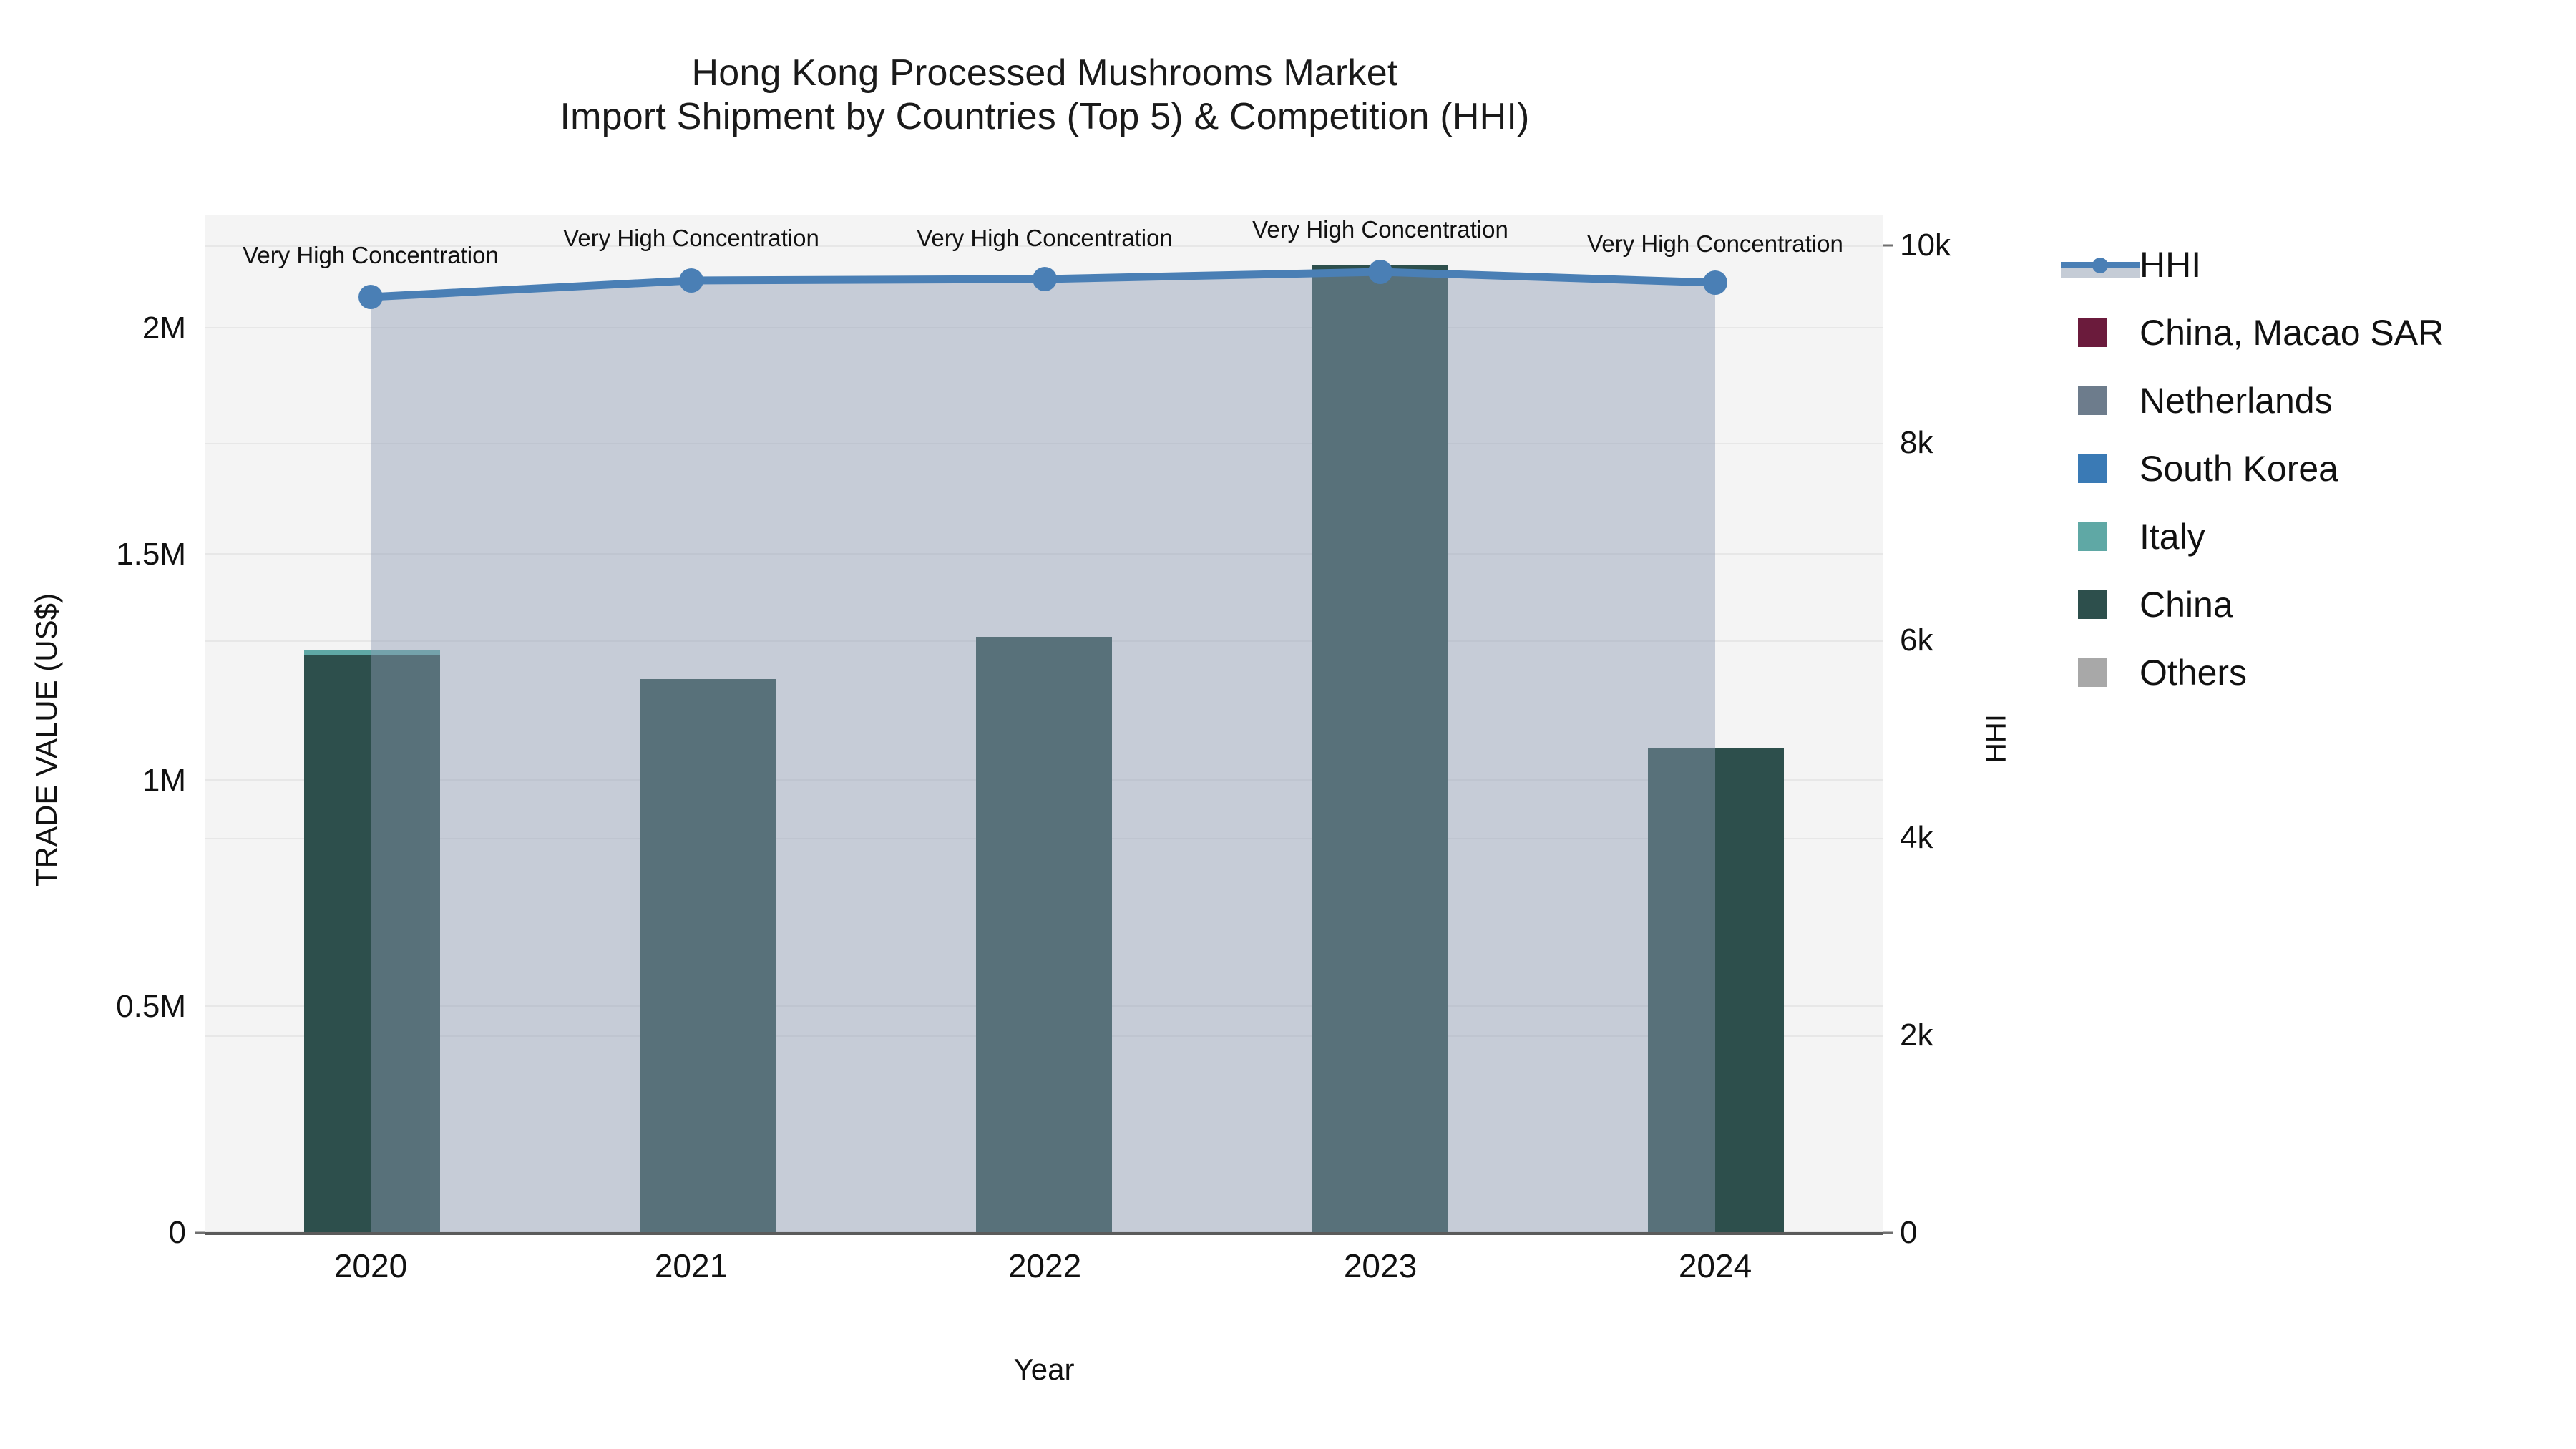 This screenshot has height=1449, width=2576. What do you see at coordinates (1715, 1265) in the screenshot?
I see `x-tick-2024: 2024` at bounding box center [1715, 1265].